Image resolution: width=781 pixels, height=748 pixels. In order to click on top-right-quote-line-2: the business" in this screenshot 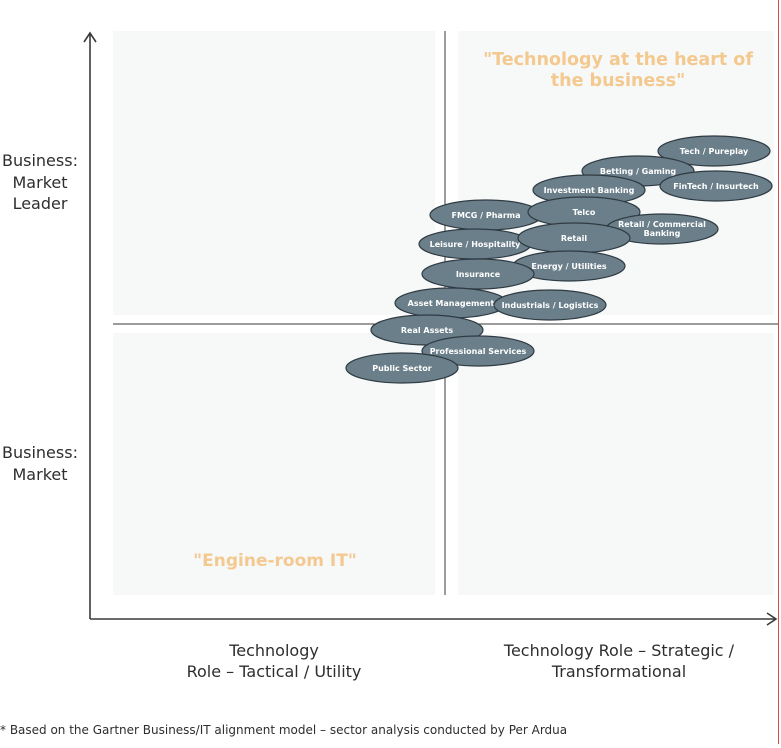, I will do `click(618, 81)`.